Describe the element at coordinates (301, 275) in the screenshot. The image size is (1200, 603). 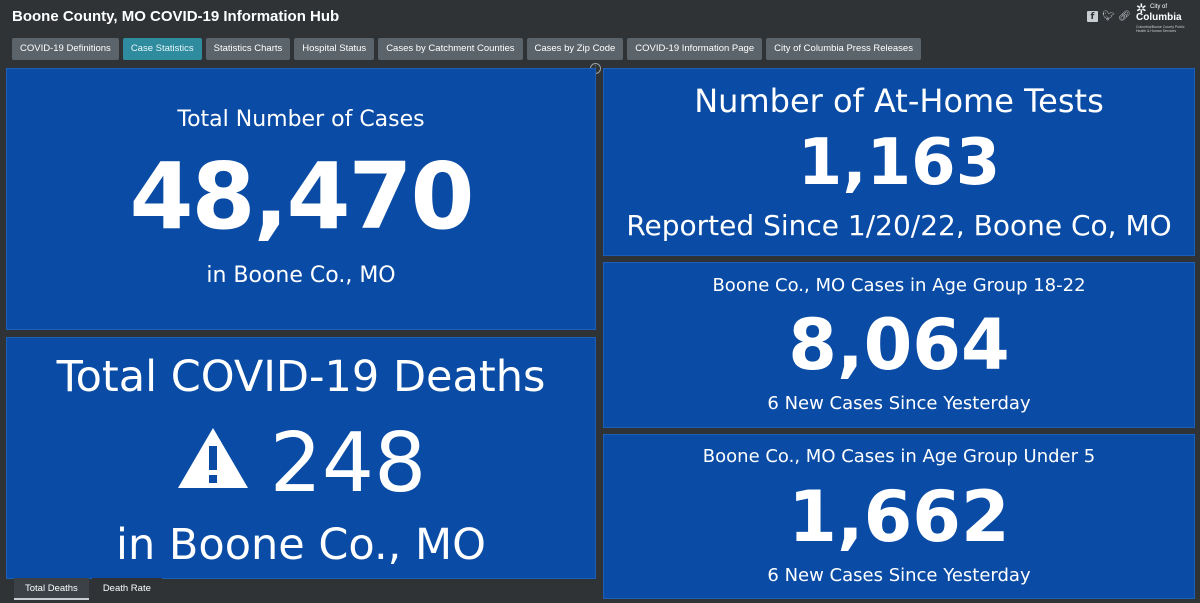
I see `total-cases-caption: in Boone Co., MO` at that location.